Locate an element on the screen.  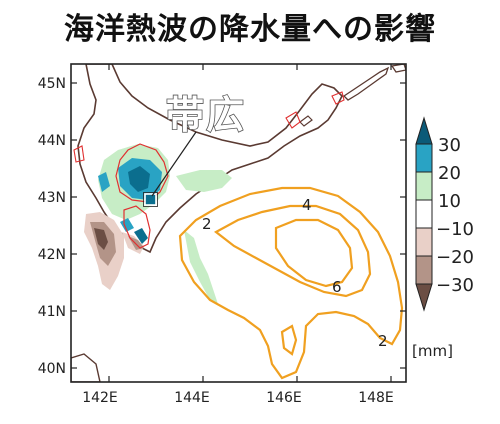
lat-tick-41n: 41N is located at coordinates (52, 312).